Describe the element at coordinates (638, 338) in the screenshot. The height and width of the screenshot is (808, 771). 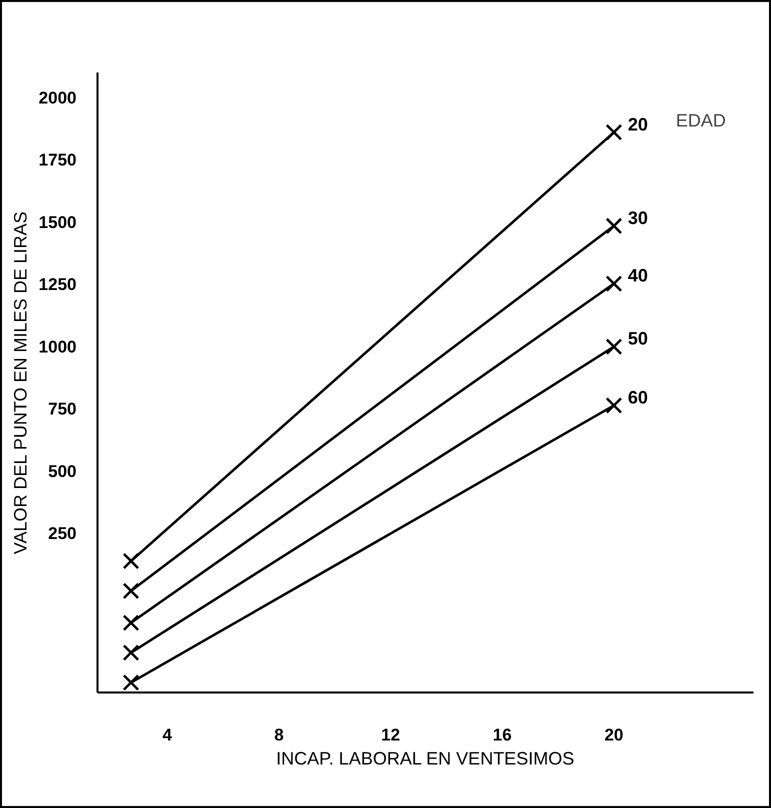
I see `series-label: 50` at that location.